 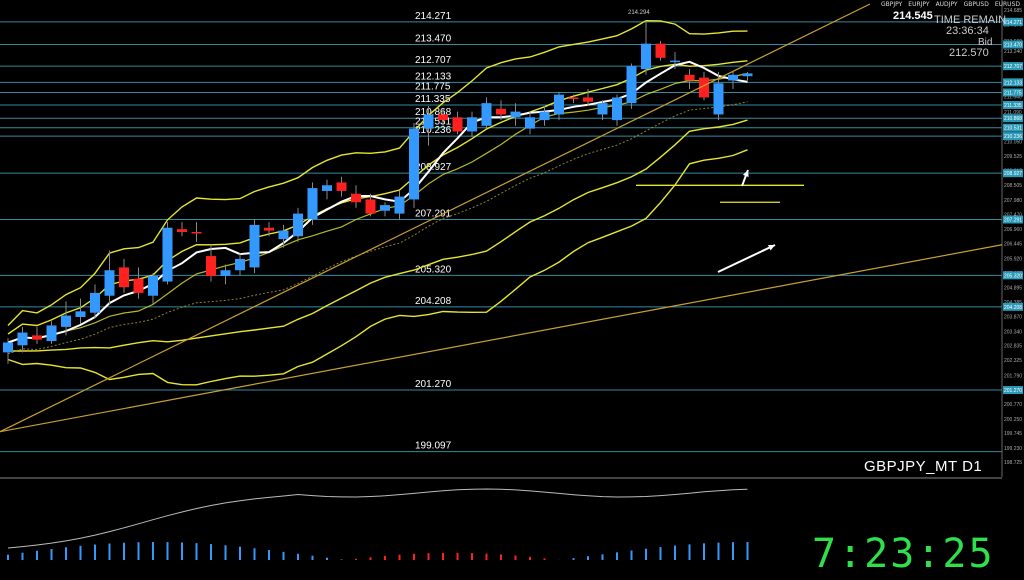 What do you see at coordinates (1007, 4) in the screenshot?
I see `tab-eurusd: EURUSD` at bounding box center [1007, 4].